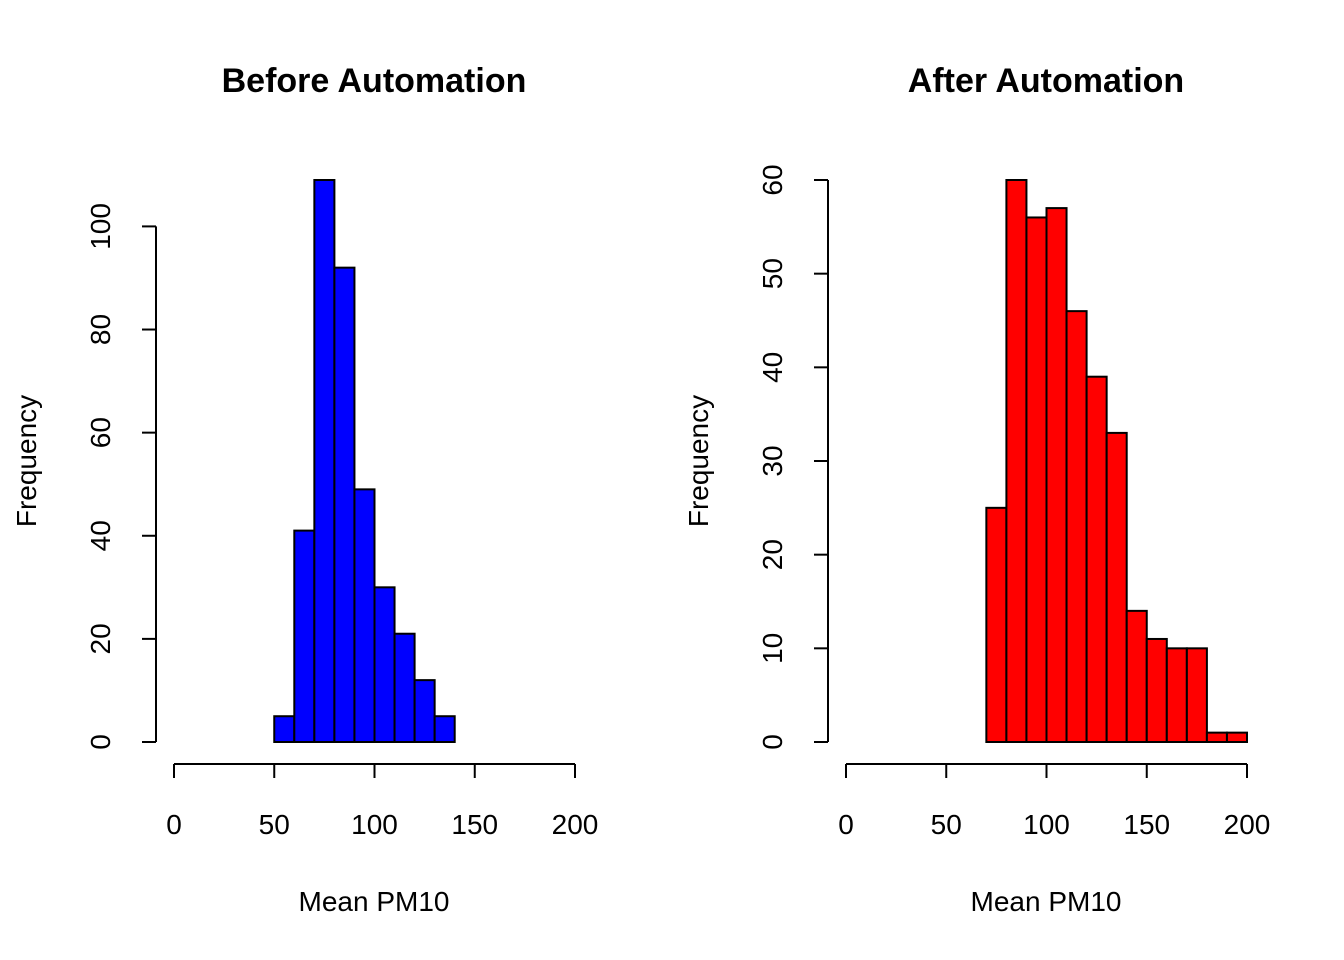 The image size is (1344, 960). What do you see at coordinates (772, 648) in the screenshot?
I see `y-tick-label: 10` at bounding box center [772, 648].